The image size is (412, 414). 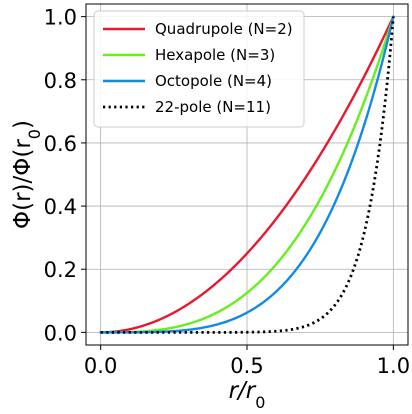 What do you see at coordinates (23, 184) in the screenshot?
I see `y-axis-label-main: Φ(r)/Φ(r` at bounding box center [23, 184].